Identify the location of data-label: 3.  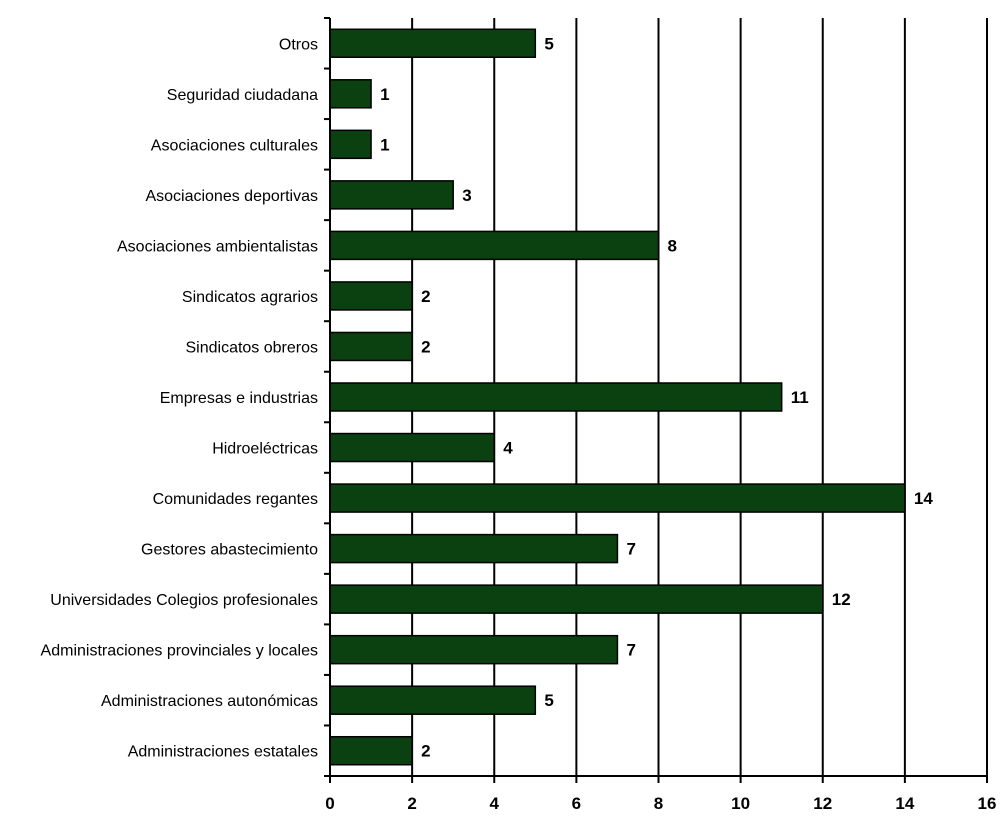
(466, 195).